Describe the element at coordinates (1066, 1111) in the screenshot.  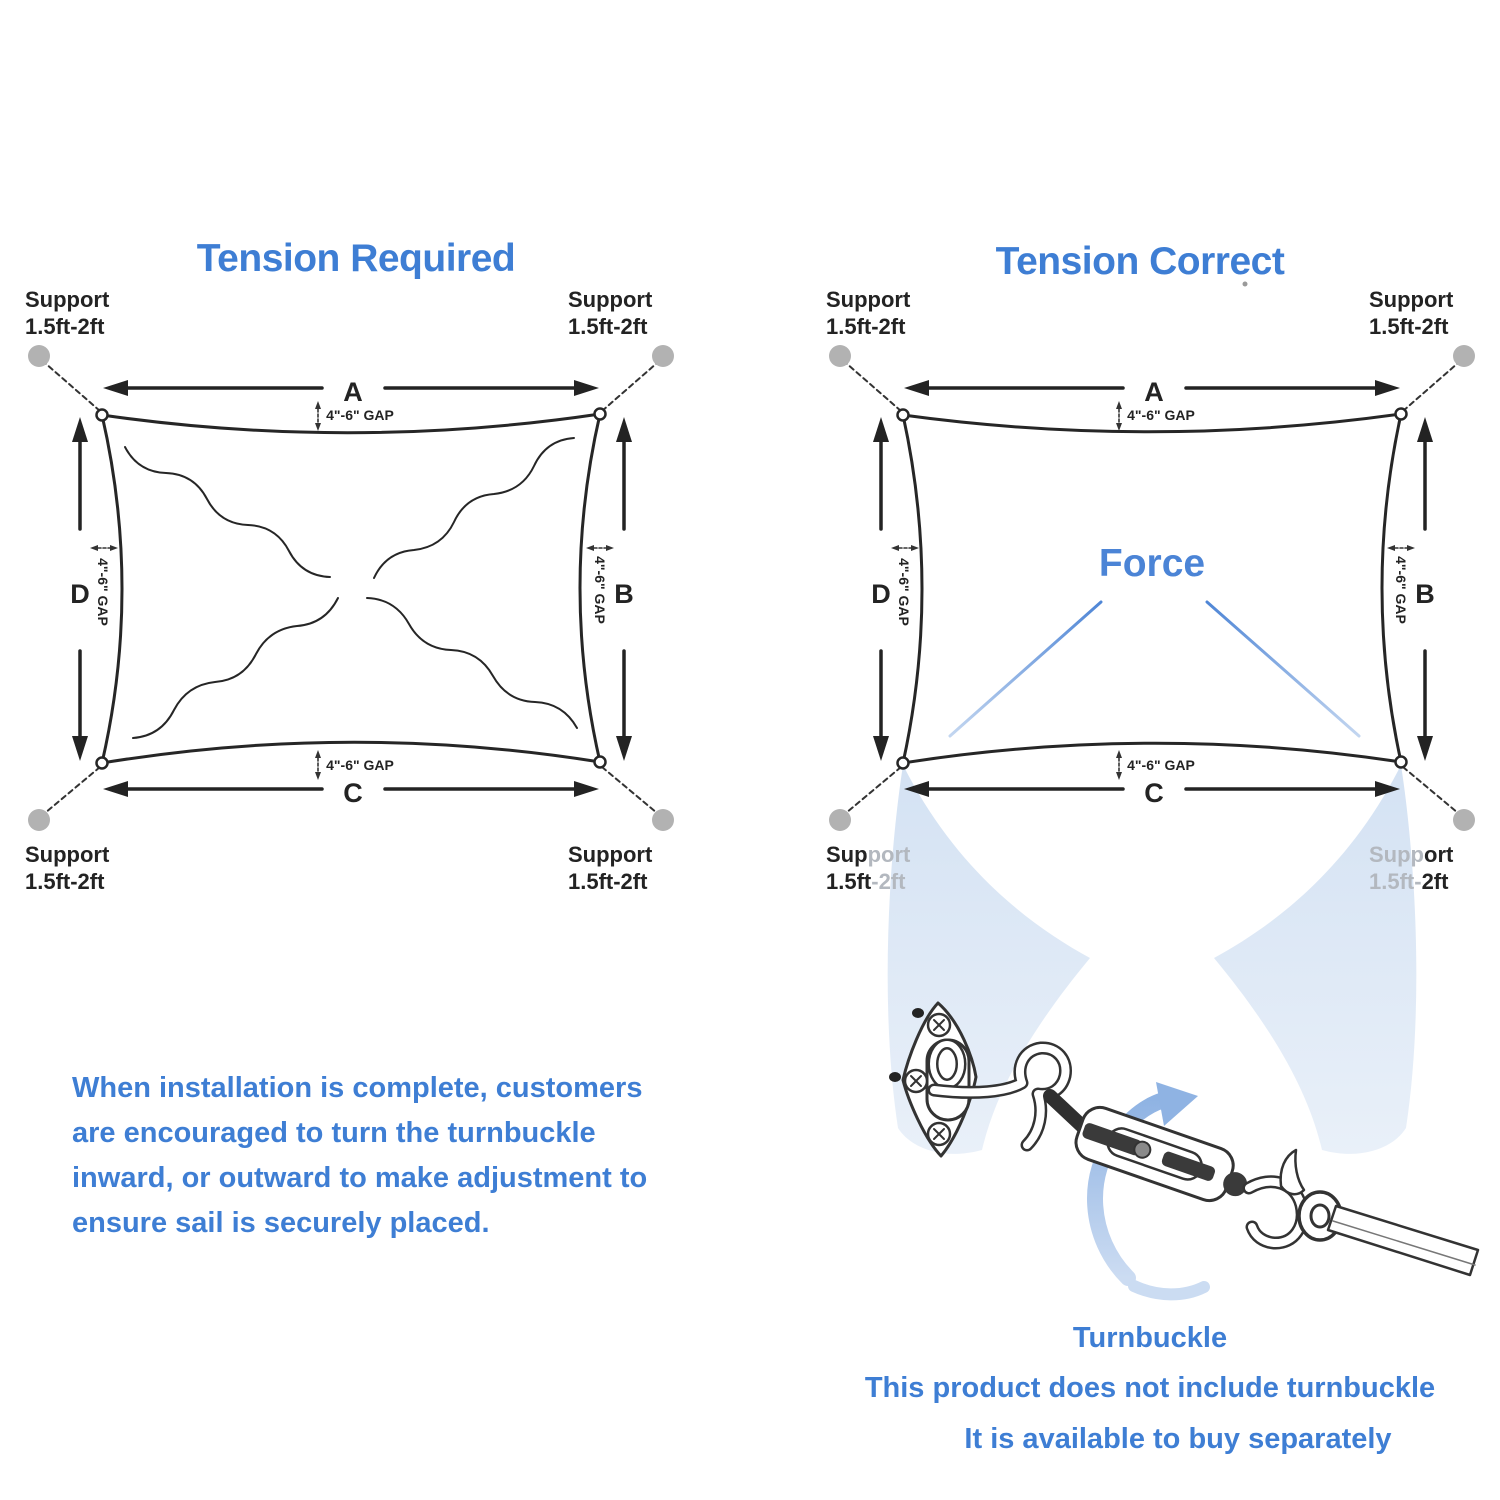
I see `threaded-stud` at that location.